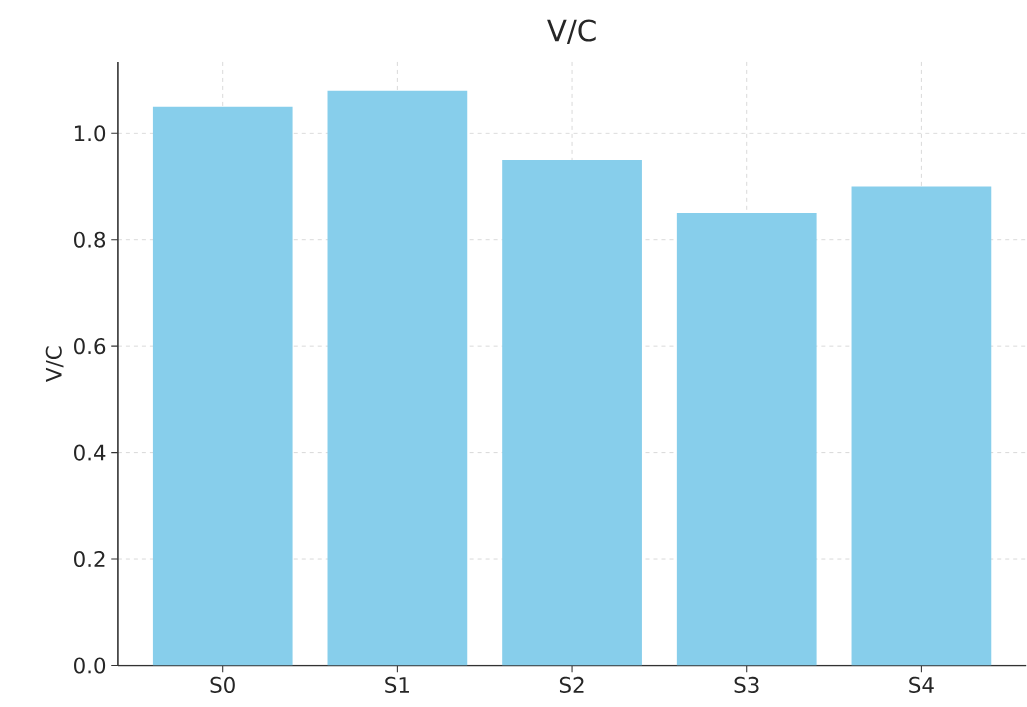 The image size is (1027, 707). Describe the element at coordinates (90, 452) in the screenshot. I see `y-tick-label: 0.4` at that location.